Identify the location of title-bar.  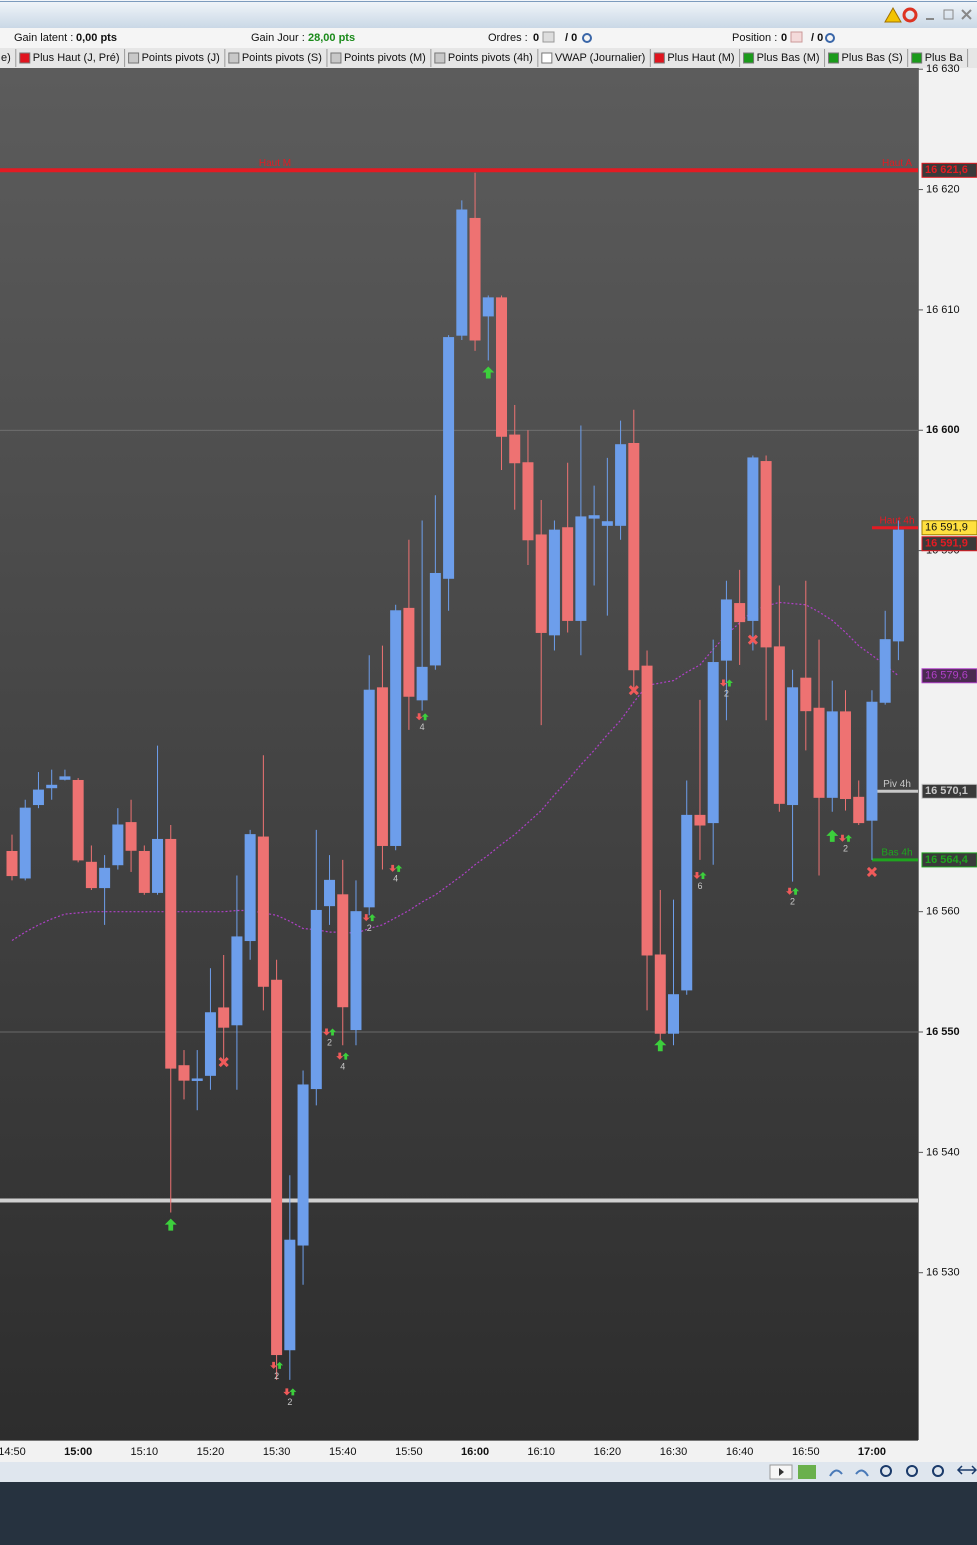
(488, 14).